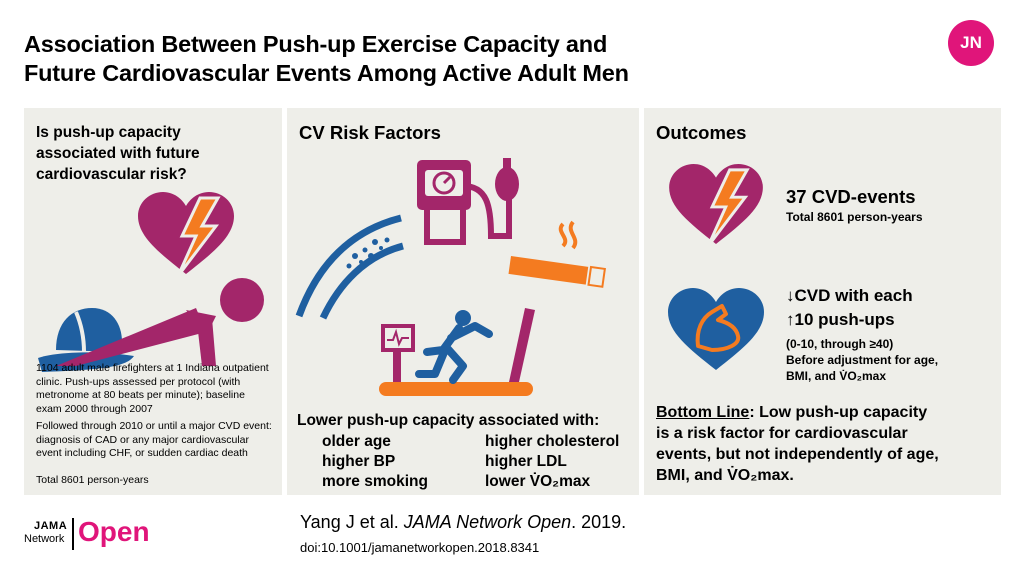 This screenshot has height=576, width=1024. Describe the element at coordinates (108, 132) in the screenshot. I see `question-line-1: Is push-up capacity` at that location.